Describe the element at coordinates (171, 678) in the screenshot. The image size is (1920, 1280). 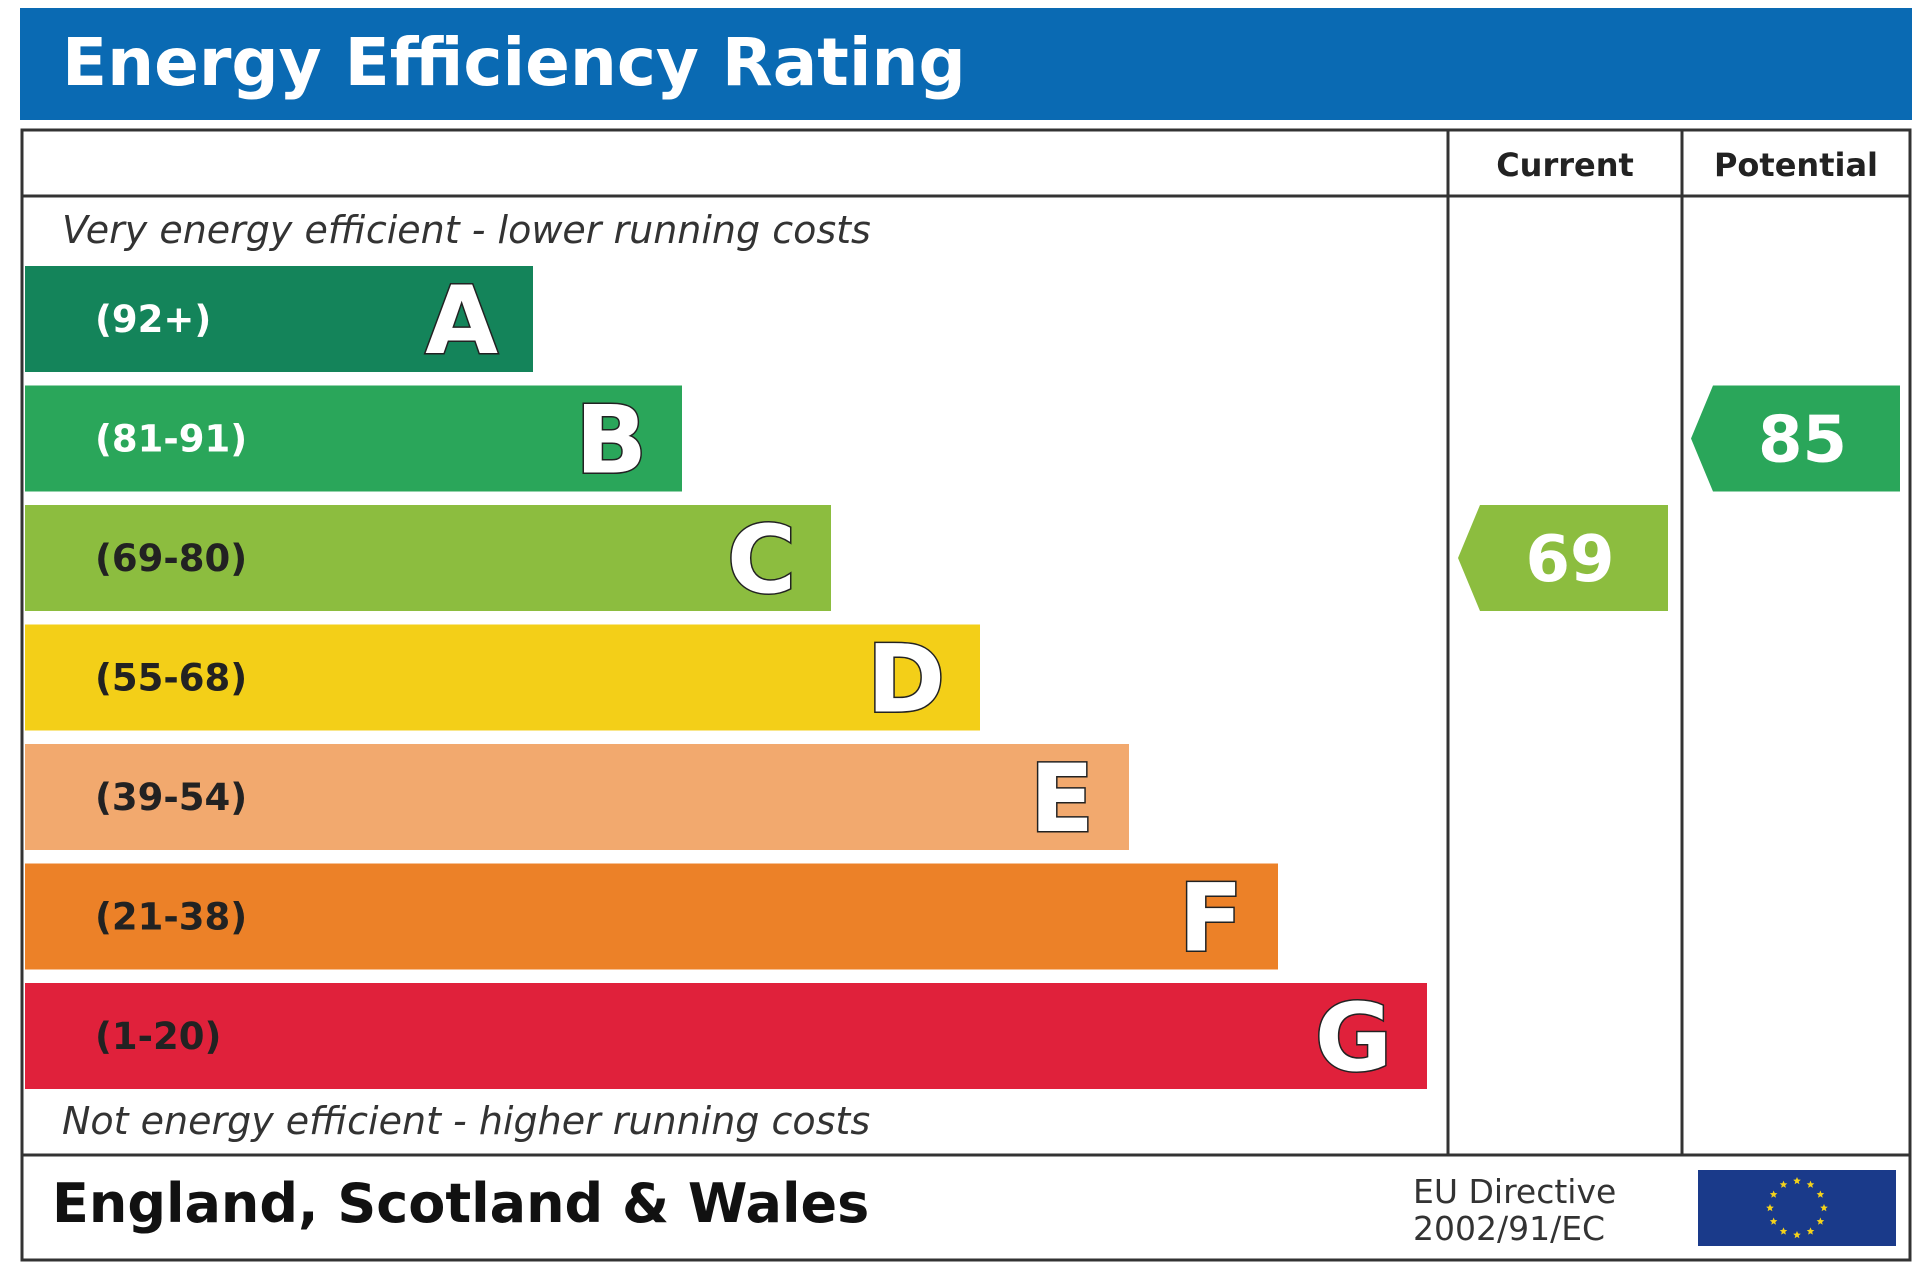
I see `band-range-d: (55-68)` at that location.